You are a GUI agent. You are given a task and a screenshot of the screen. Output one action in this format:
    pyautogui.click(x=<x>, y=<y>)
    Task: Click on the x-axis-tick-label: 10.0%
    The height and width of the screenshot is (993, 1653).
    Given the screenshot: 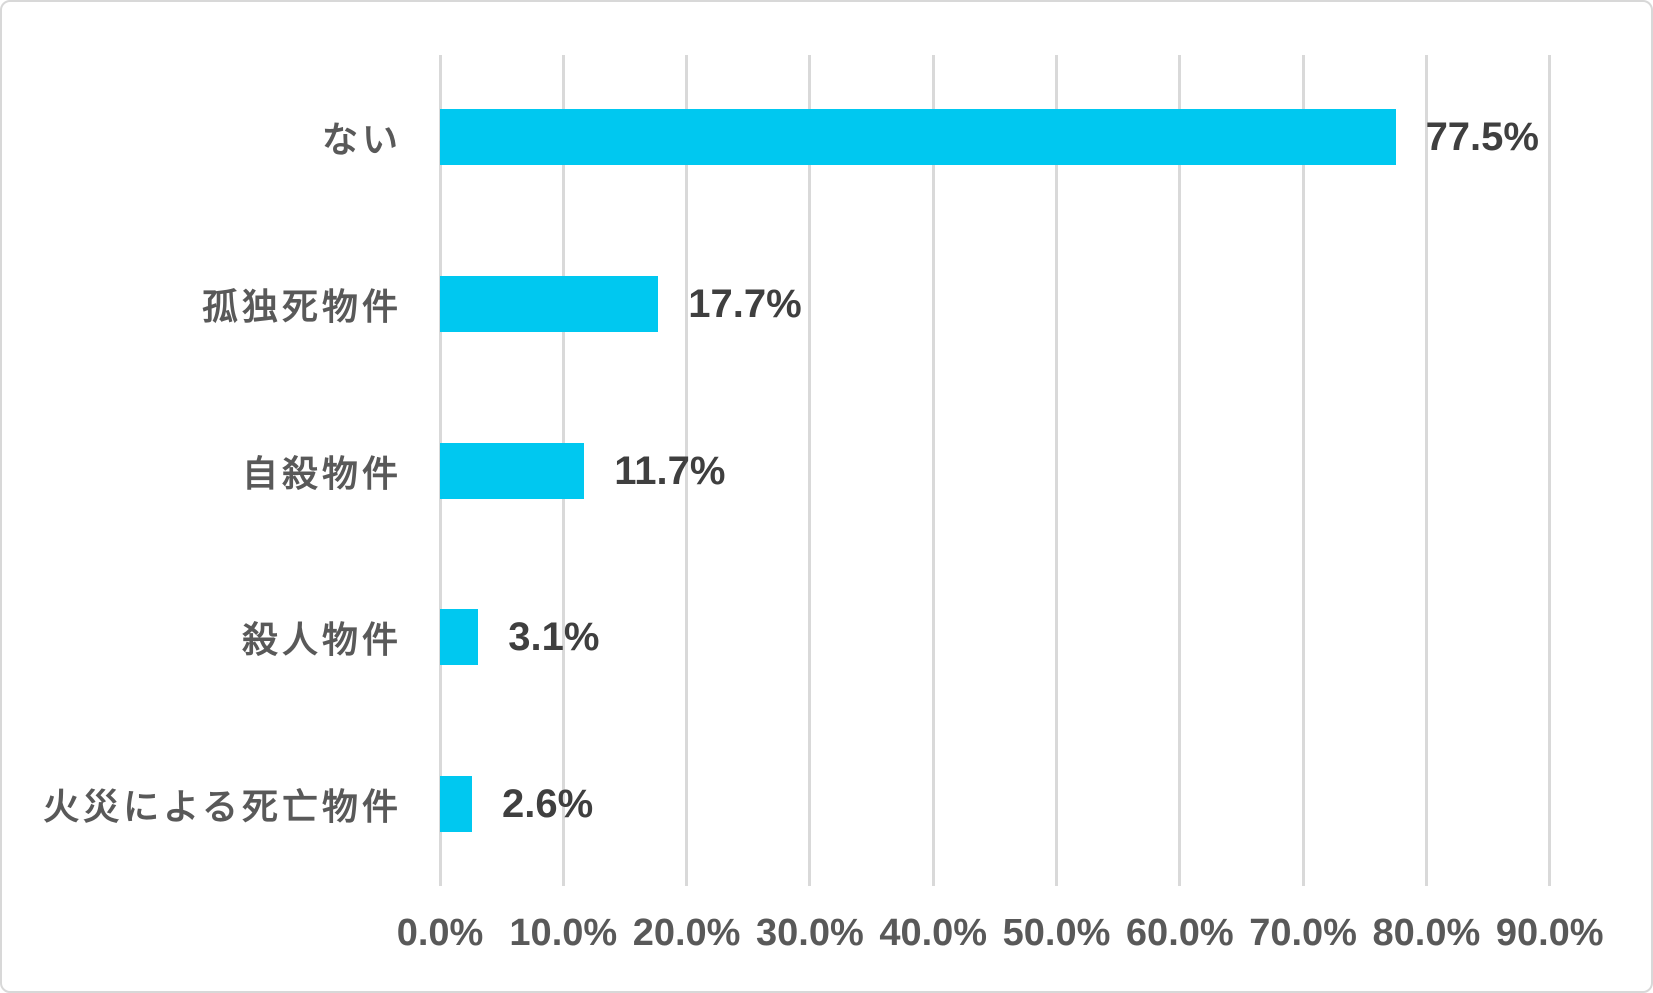 What is the action you would take?
    pyautogui.click(x=563, y=933)
    